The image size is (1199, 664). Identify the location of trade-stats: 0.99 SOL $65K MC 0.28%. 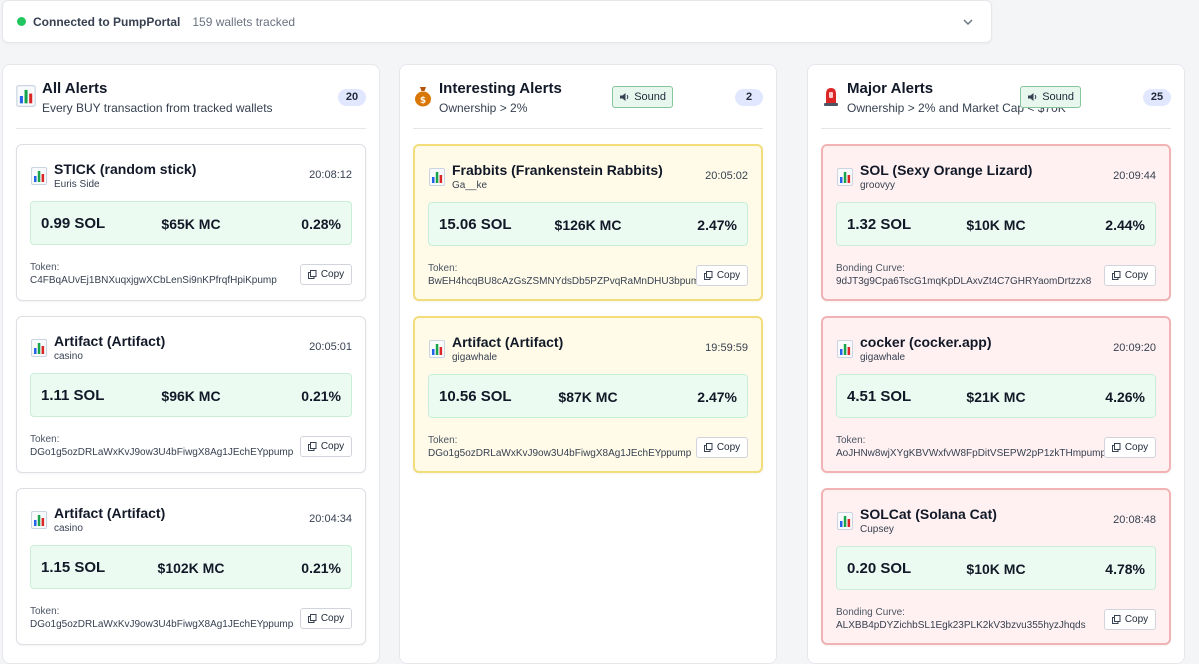
(191, 223).